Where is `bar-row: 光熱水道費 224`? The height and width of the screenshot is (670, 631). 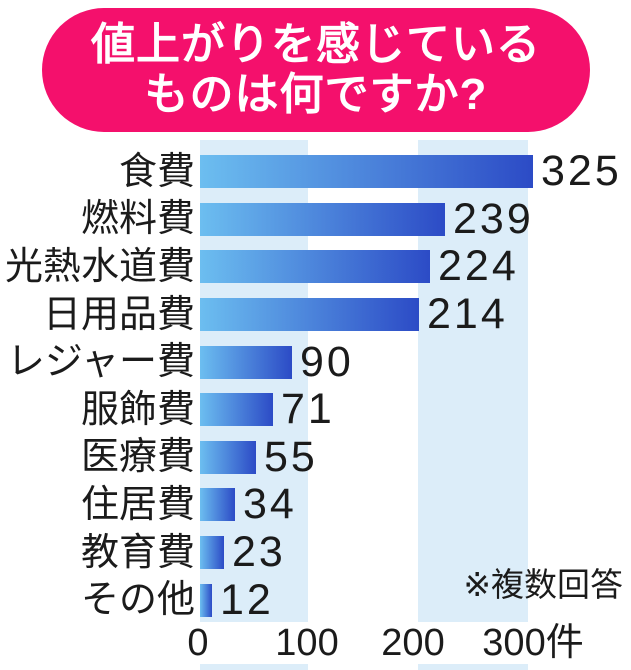 bar-row: 光熱水道費 224 is located at coordinates (315, 267).